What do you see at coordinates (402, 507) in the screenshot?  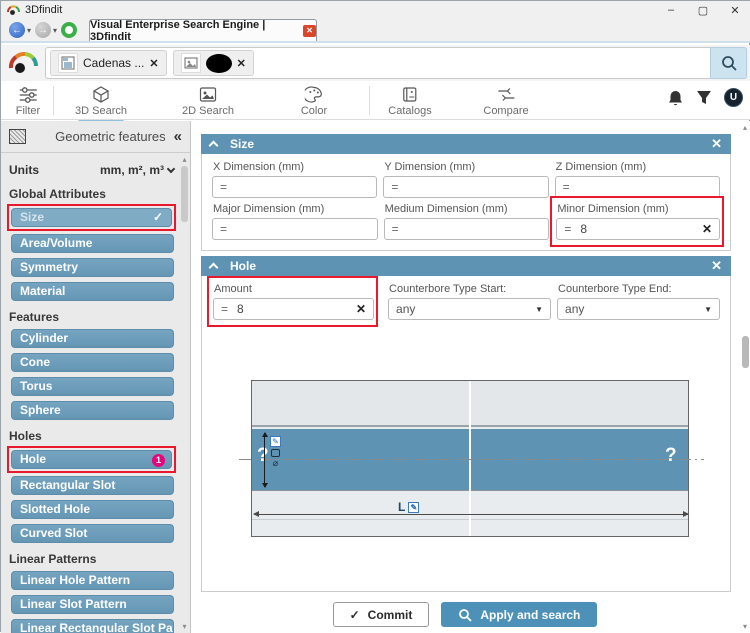 I see `length-label: L` at bounding box center [402, 507].